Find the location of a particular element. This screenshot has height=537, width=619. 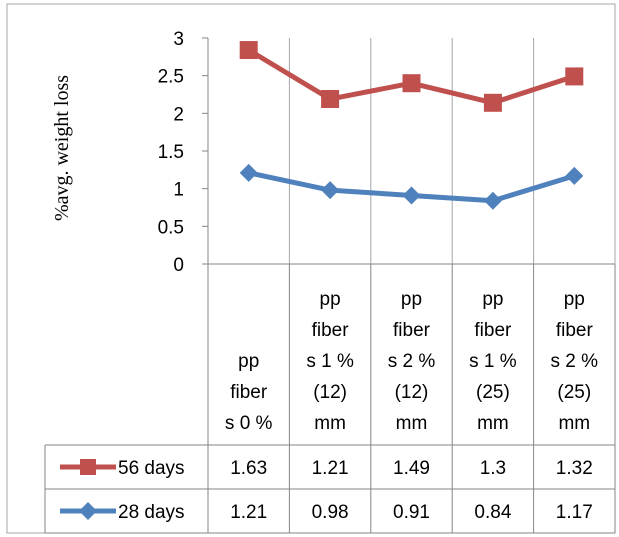

legend-diamond-marker is located at coordinates (88, 511).